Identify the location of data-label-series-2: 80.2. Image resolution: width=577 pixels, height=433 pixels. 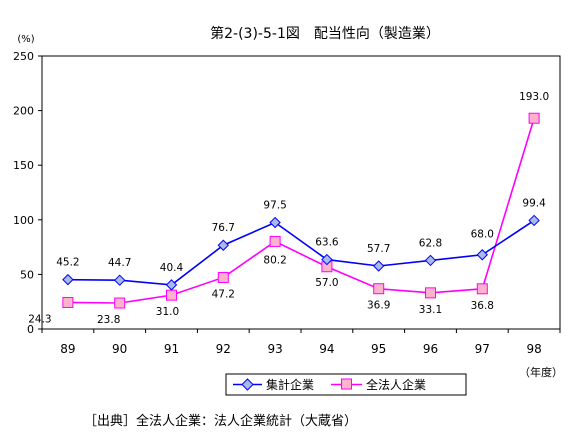
(274, 260).